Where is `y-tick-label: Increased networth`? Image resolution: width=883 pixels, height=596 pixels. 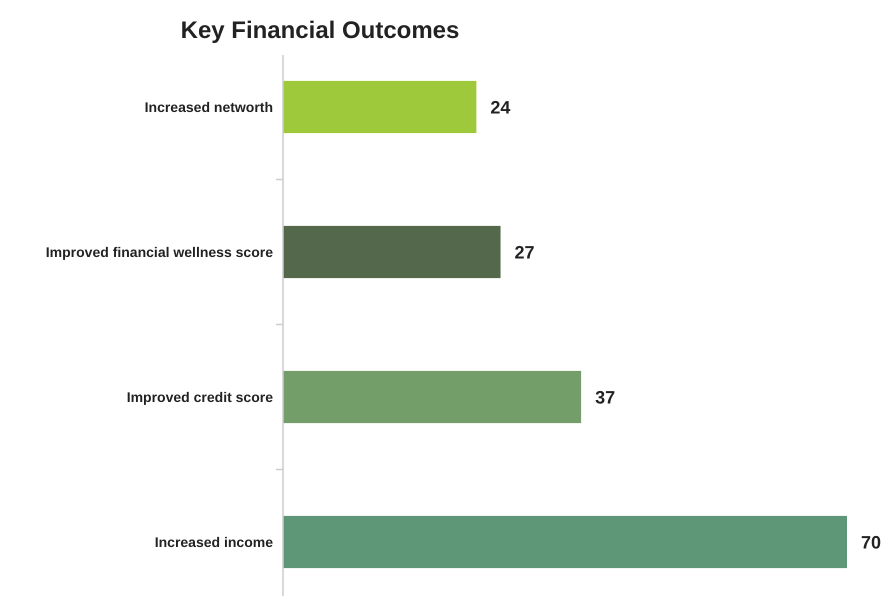 y-tick-label: Increased networth is located at coordinates (208, 106).